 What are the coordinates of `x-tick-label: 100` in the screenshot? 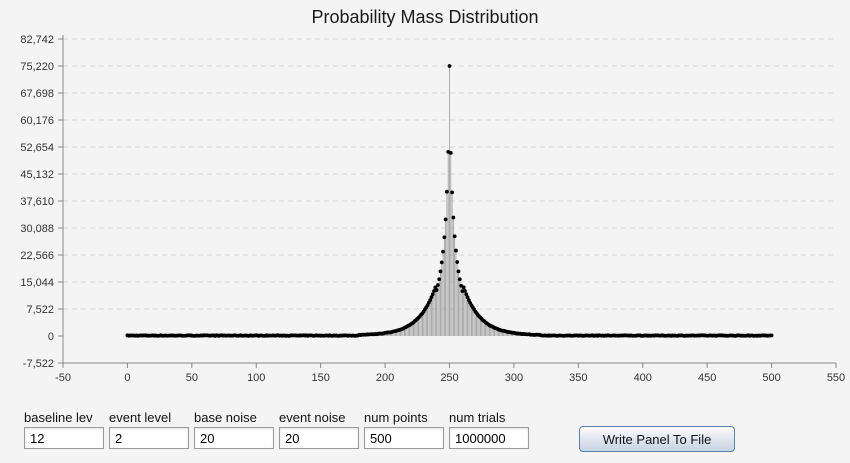 It's located at (256, 378).